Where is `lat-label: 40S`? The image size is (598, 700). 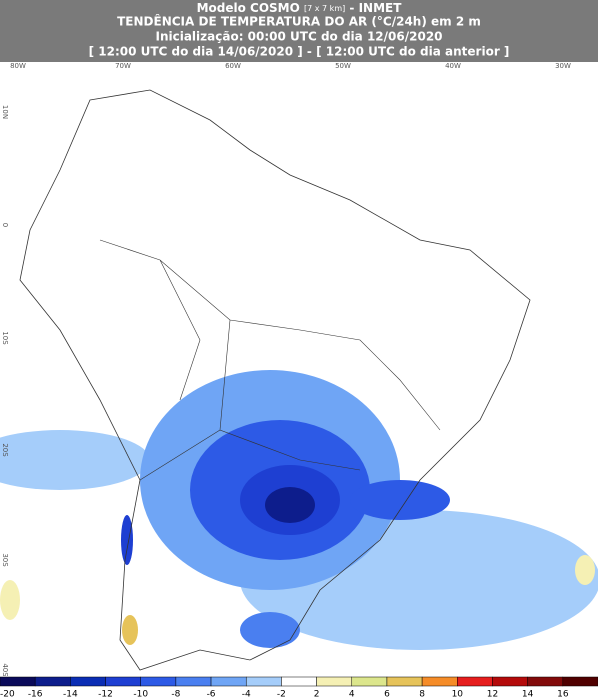 lat-label: 40S is located at coordinates (5, 670).